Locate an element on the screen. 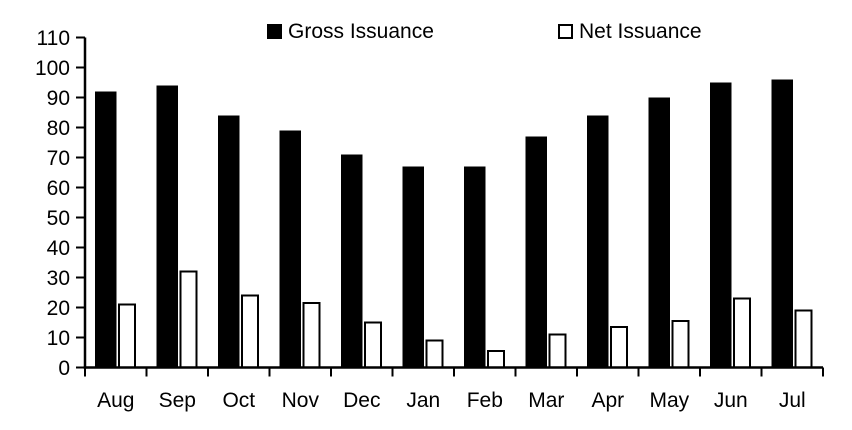 This screenshot has height=430, width=852. net-bar-may is located at coordinates (680, 344).